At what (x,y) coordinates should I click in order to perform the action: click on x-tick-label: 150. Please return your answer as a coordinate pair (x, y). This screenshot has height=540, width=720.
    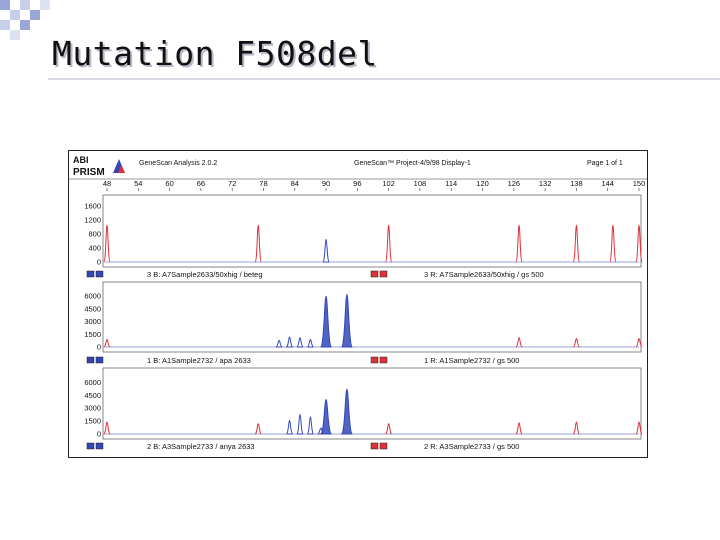
    Looking at the image, I should click on (639, 183).